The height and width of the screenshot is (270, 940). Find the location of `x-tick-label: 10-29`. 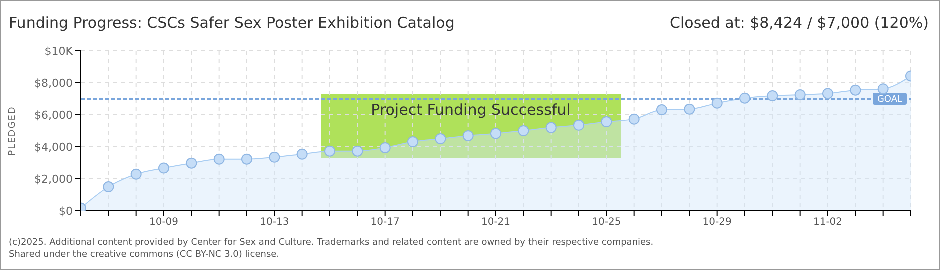

x-tick-label: 10-29 is located at coordinates (717, 222).